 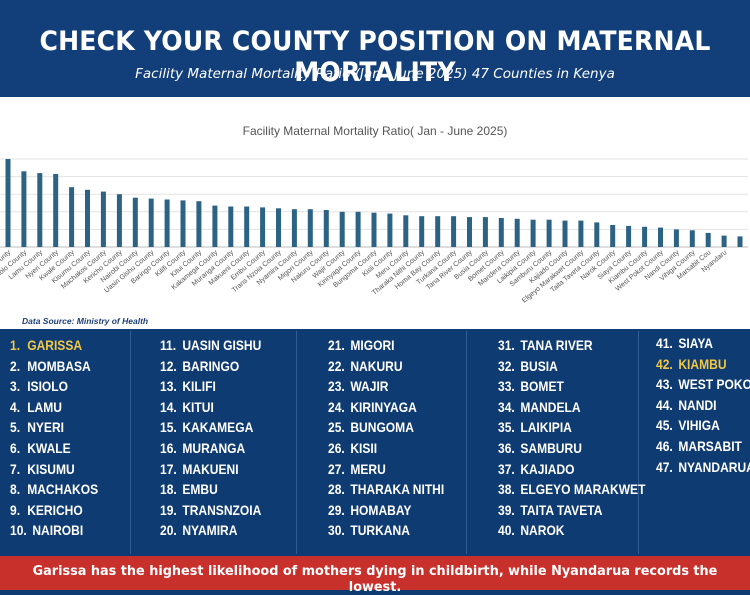 What do you see at coordinates (168, 345) in the screenshot?
I see `ranking-number: 11.` at bounding box center [168, 345].